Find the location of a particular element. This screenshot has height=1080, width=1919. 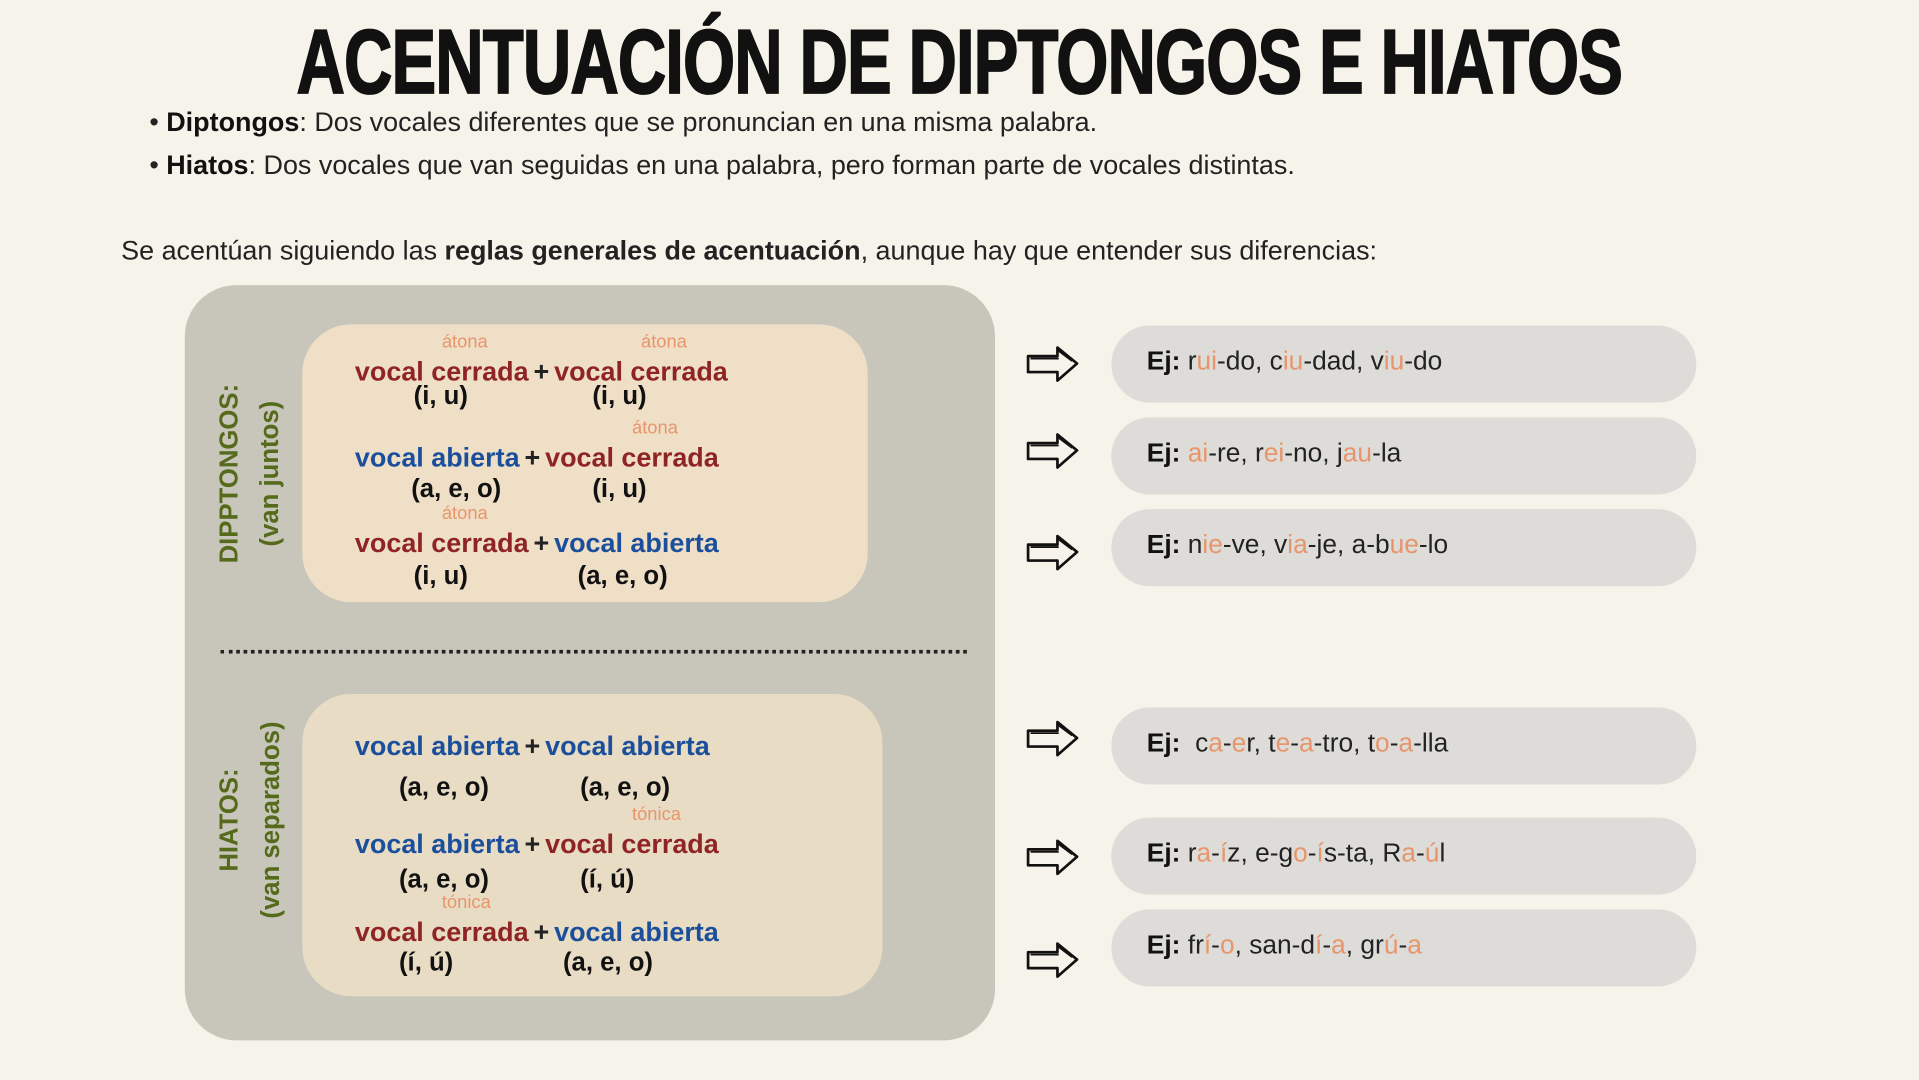

hiatos-rule: vocal abierta + vocal cerrada tónica is located at coordinates (537, 832).